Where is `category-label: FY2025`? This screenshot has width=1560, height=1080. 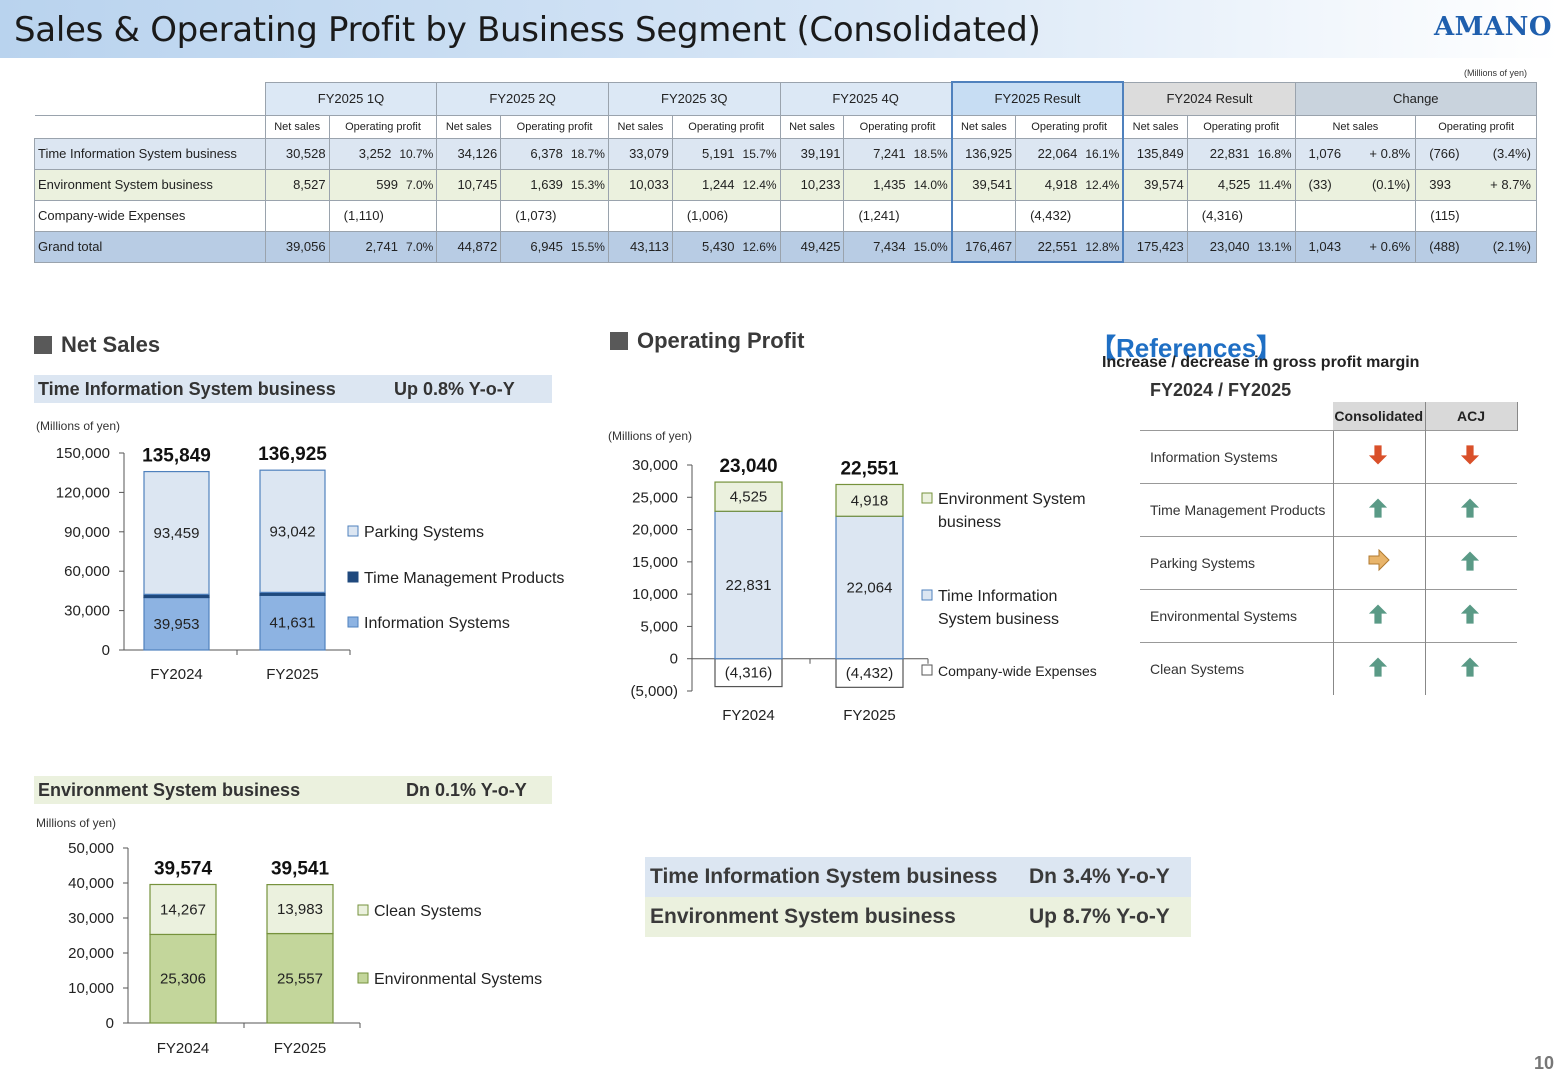 category-label: FY2025 is located at coordinates (300, 1048).